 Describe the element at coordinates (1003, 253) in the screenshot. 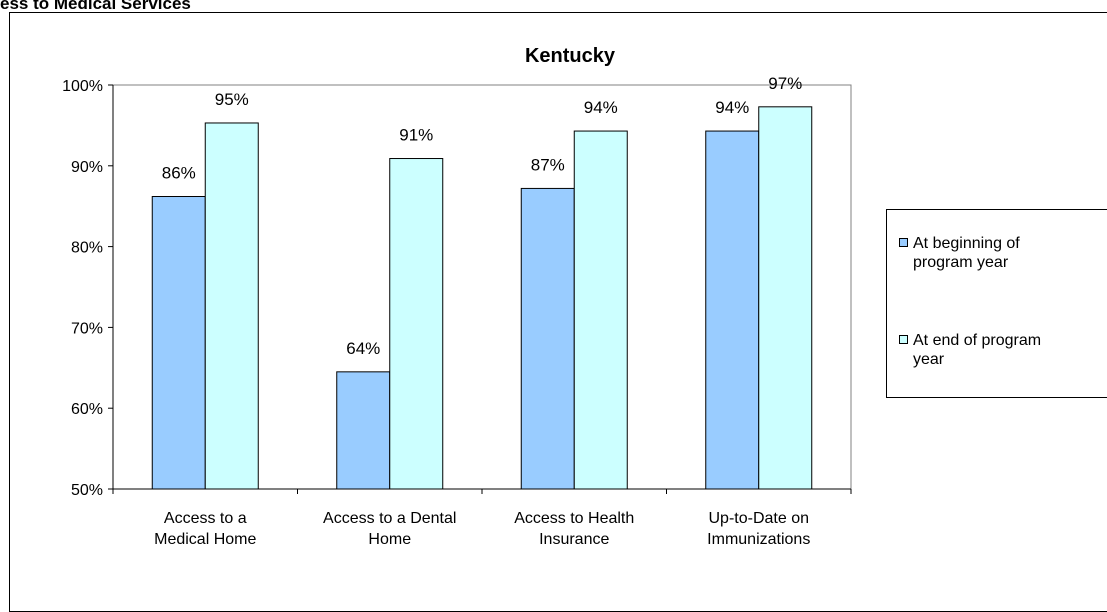

I see `legend-label-beginning: At beginning of program year` at that location.